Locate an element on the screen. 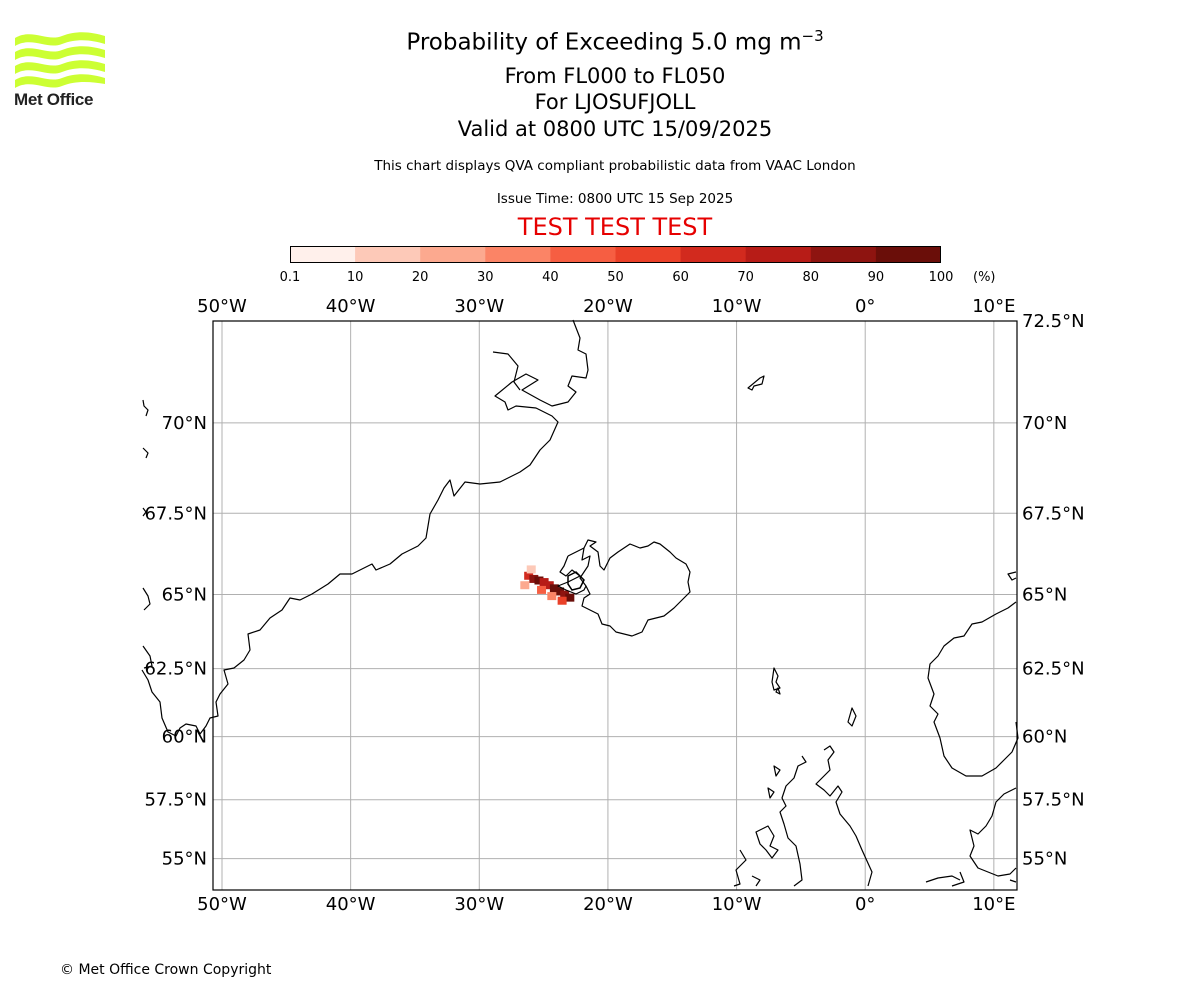 The width and height of the screenshot is (1200, 1000). colorbar-tick-label: 20 is located at coordinates (420, 277).